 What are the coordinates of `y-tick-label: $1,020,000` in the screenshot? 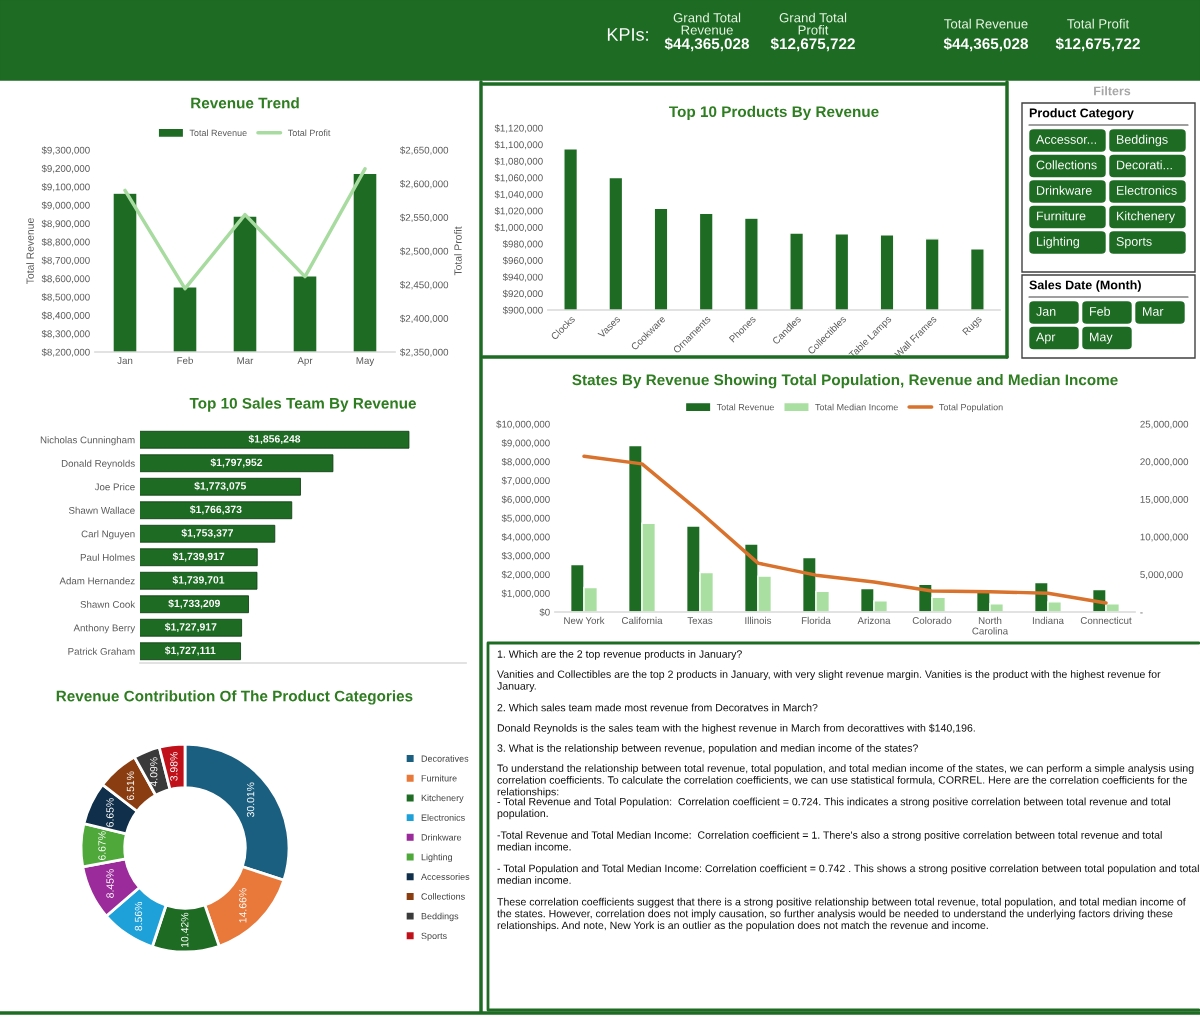 It's located at (518, 211).